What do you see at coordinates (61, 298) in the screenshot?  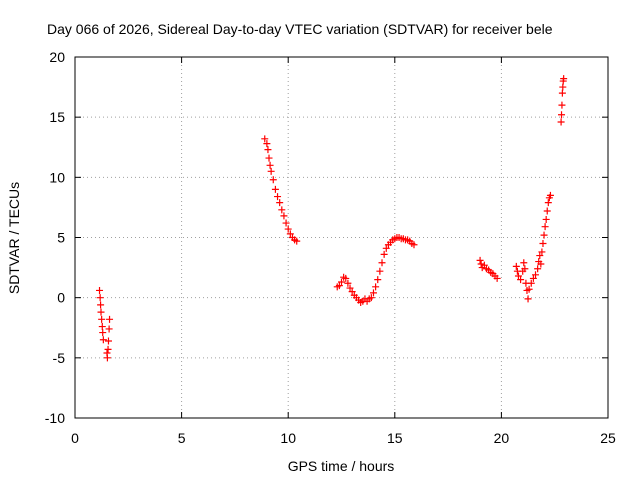 I see `y-tick-label: 0` at bounding box center [61, 298].